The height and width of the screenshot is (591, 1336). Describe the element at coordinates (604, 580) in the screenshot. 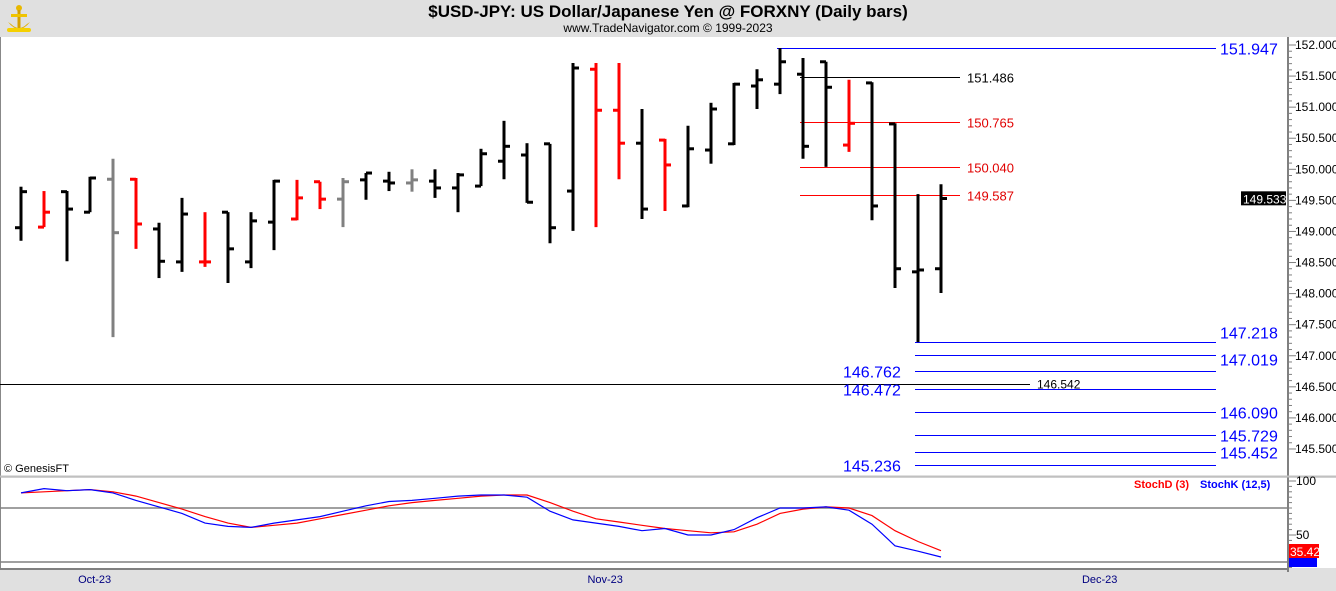

I see `x-date-label: Nov-23` at that location.